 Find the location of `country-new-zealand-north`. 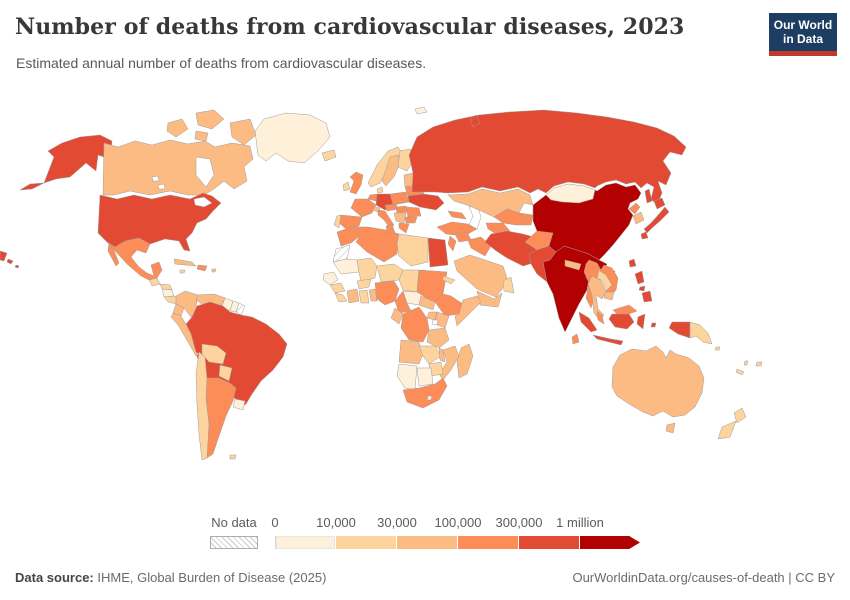

country-new-zealand-north is located at coordinates (740, 415).